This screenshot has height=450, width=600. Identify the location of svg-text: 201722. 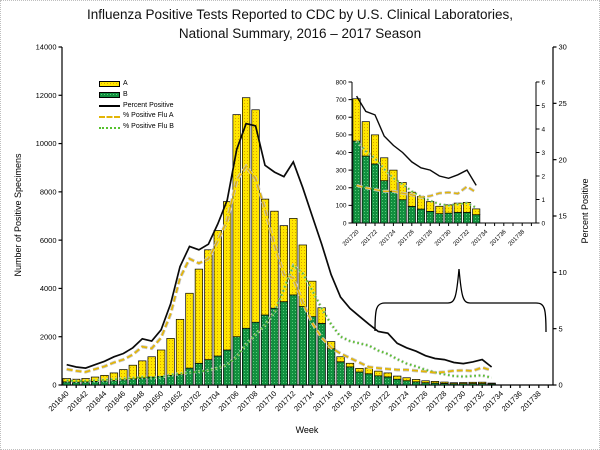
(370, 238).